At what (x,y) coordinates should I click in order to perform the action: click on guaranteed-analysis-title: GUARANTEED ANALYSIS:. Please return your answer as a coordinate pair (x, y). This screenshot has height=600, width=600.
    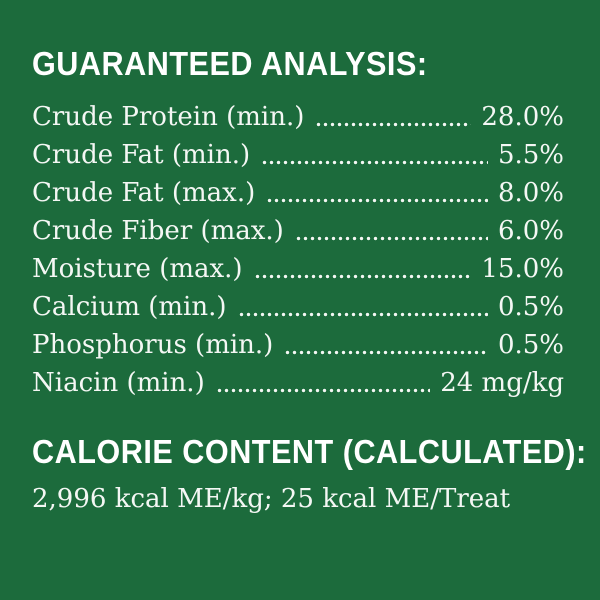
    Looking at the image, I should click on (230, 64).